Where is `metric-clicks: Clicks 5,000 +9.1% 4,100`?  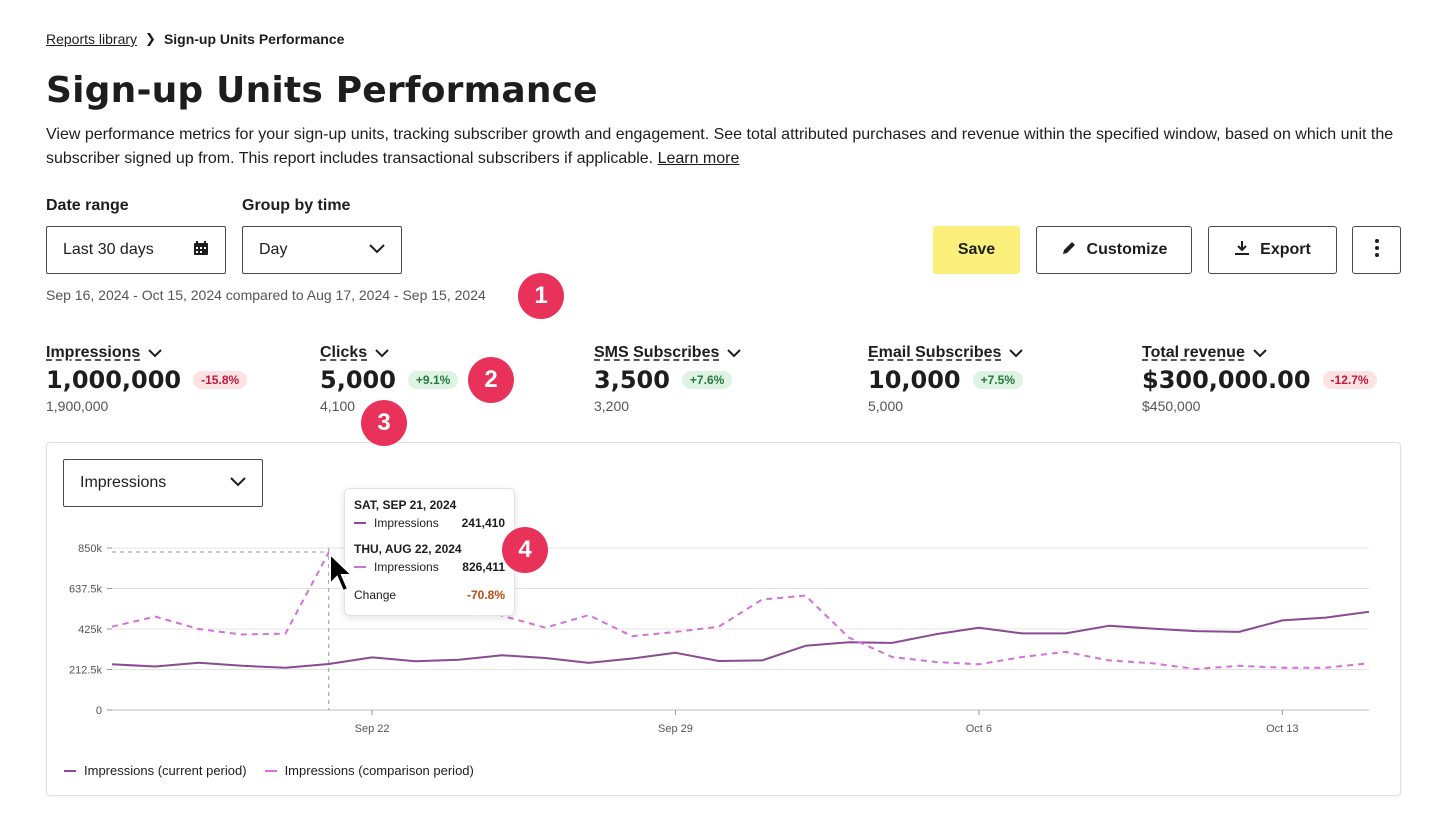 metric-clicks: Clicks 5,000 +9.1% 4,100 is located at coordinates (389, 379).